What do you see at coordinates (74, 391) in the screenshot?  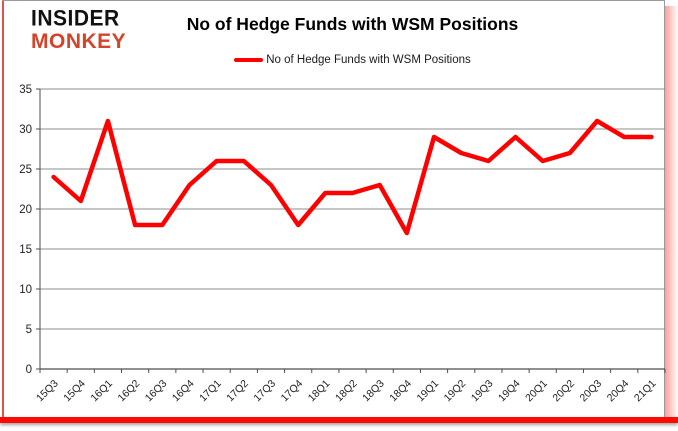 I see `x-tick-label: 15Q4` at bounding box center [74, 391].